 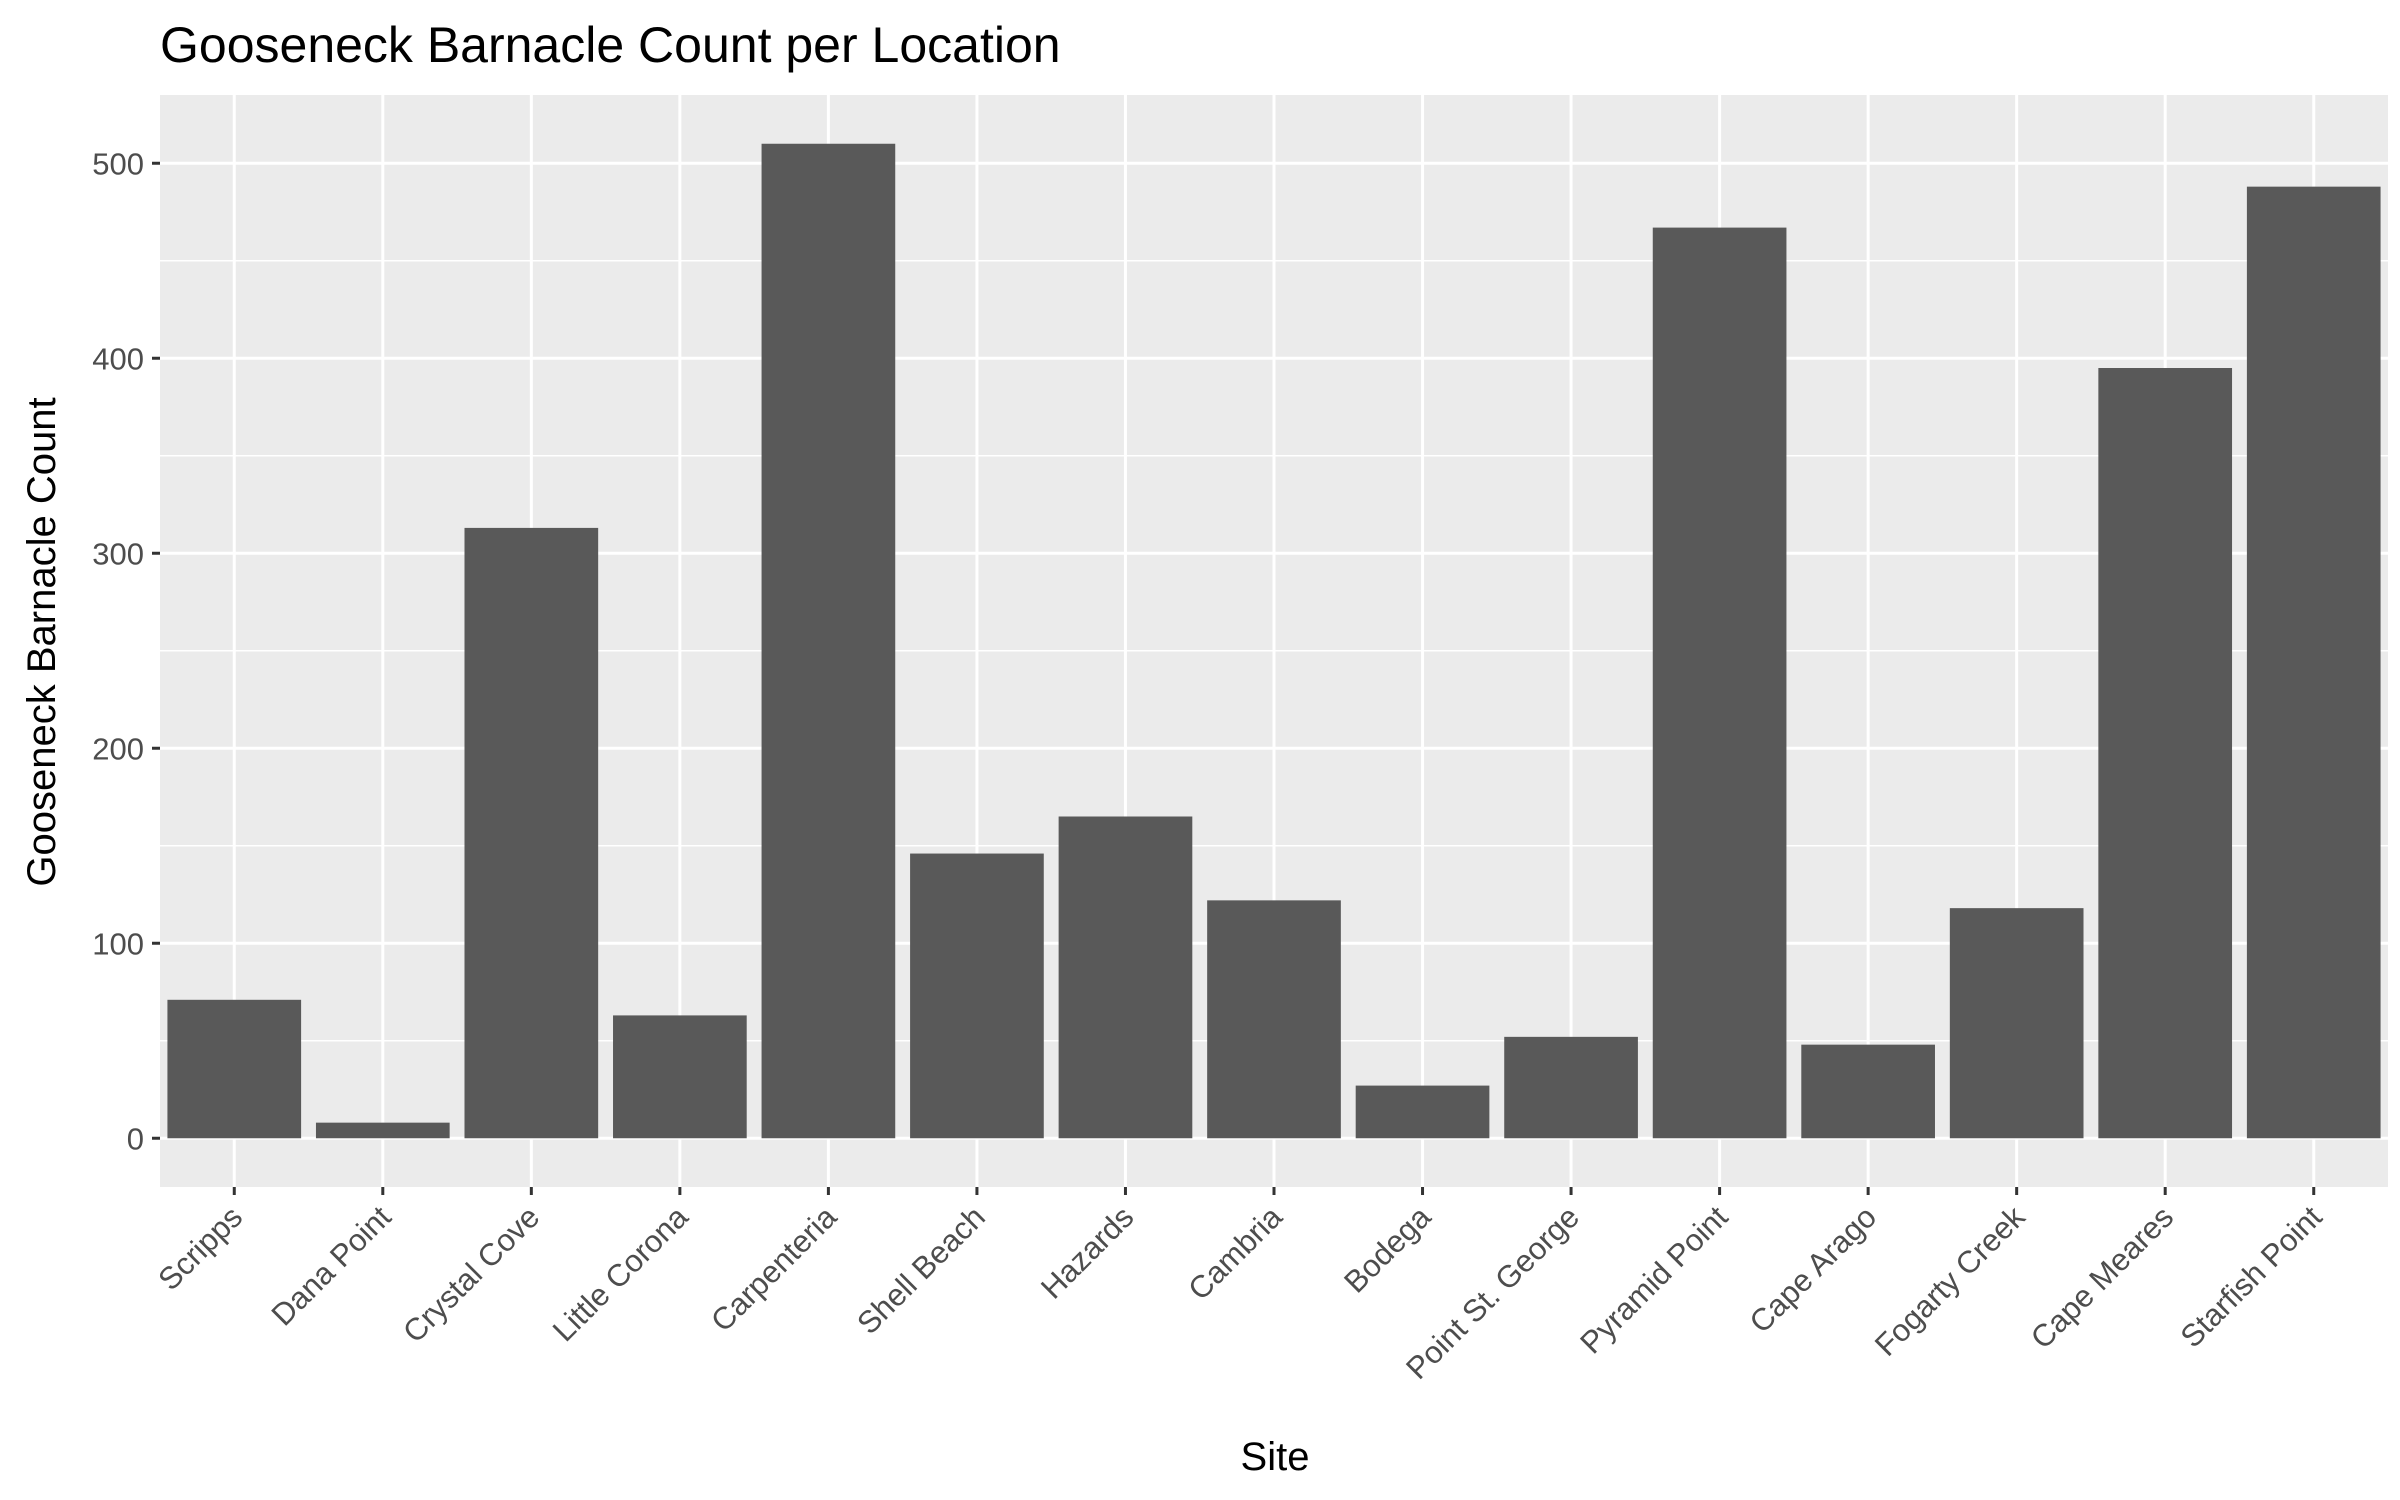 What do you see at coordinates (42, 641) in the screenshot?
I see `y-axis-title: Gooseneck Barnacle Count` at bounding box center [42, 641].